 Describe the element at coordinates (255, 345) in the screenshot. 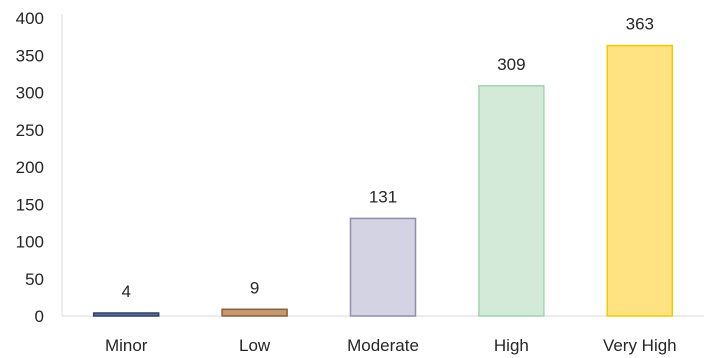

I see `x-tick-label: Low` at that location.